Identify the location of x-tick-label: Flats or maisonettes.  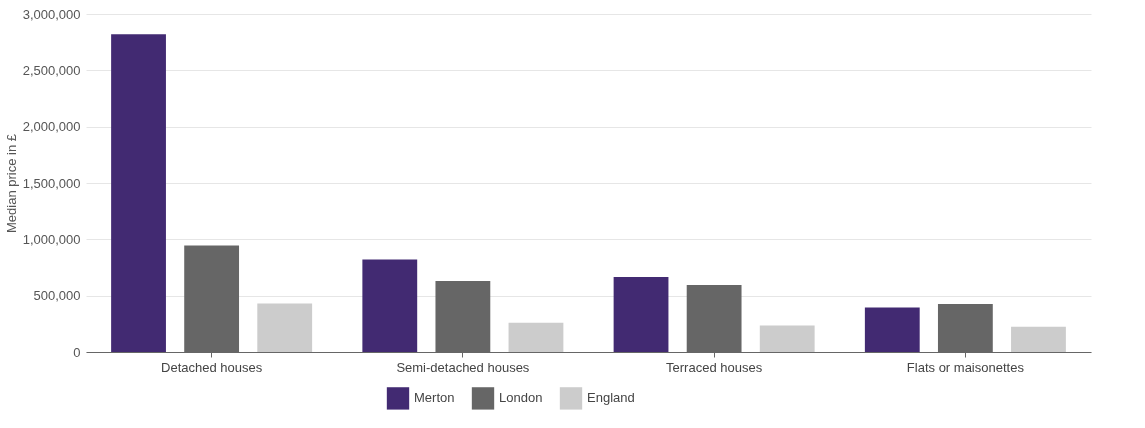
(965, 367).